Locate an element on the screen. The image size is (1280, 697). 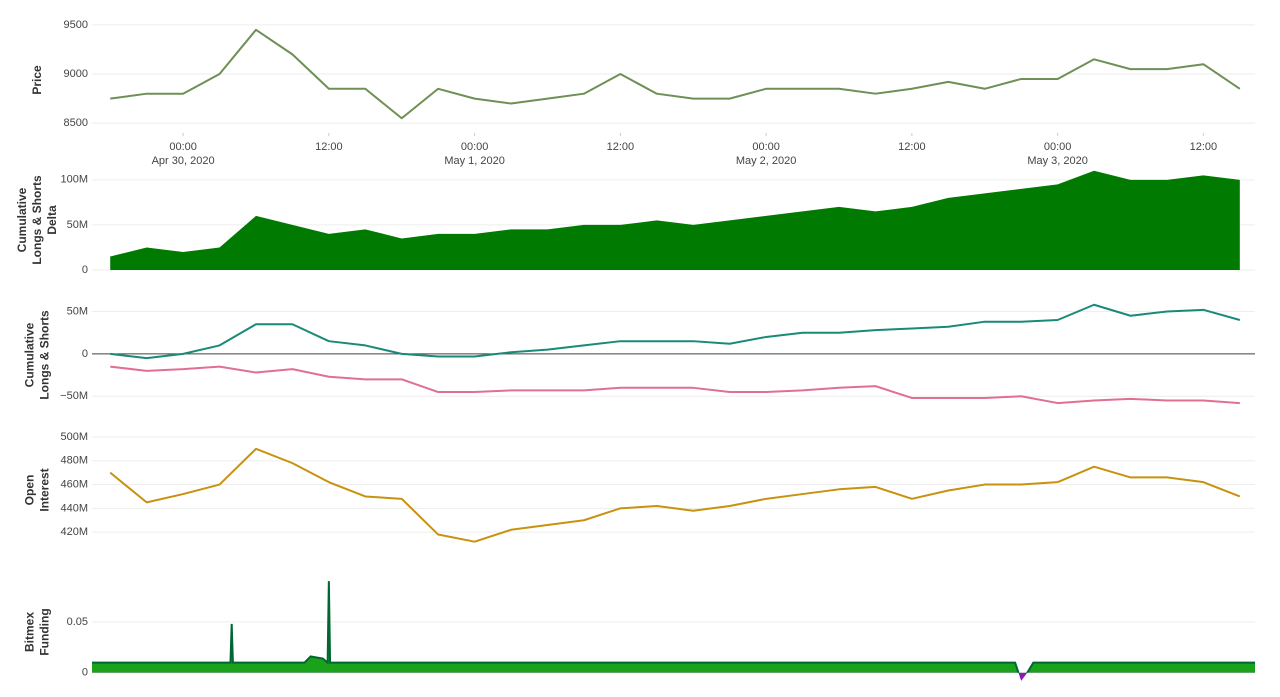
y-axis-title: Price is located at coordinates (37, 80).